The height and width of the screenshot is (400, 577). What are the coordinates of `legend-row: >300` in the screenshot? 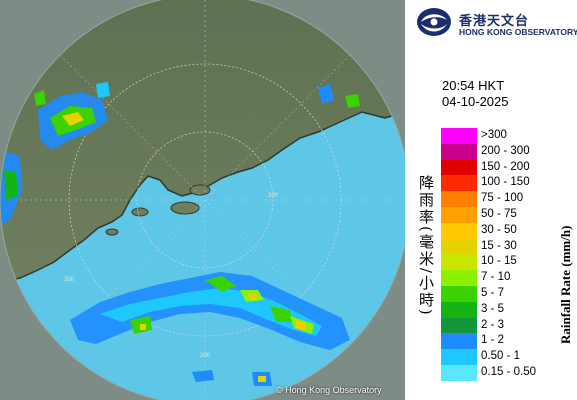 It's located at (506, 136).